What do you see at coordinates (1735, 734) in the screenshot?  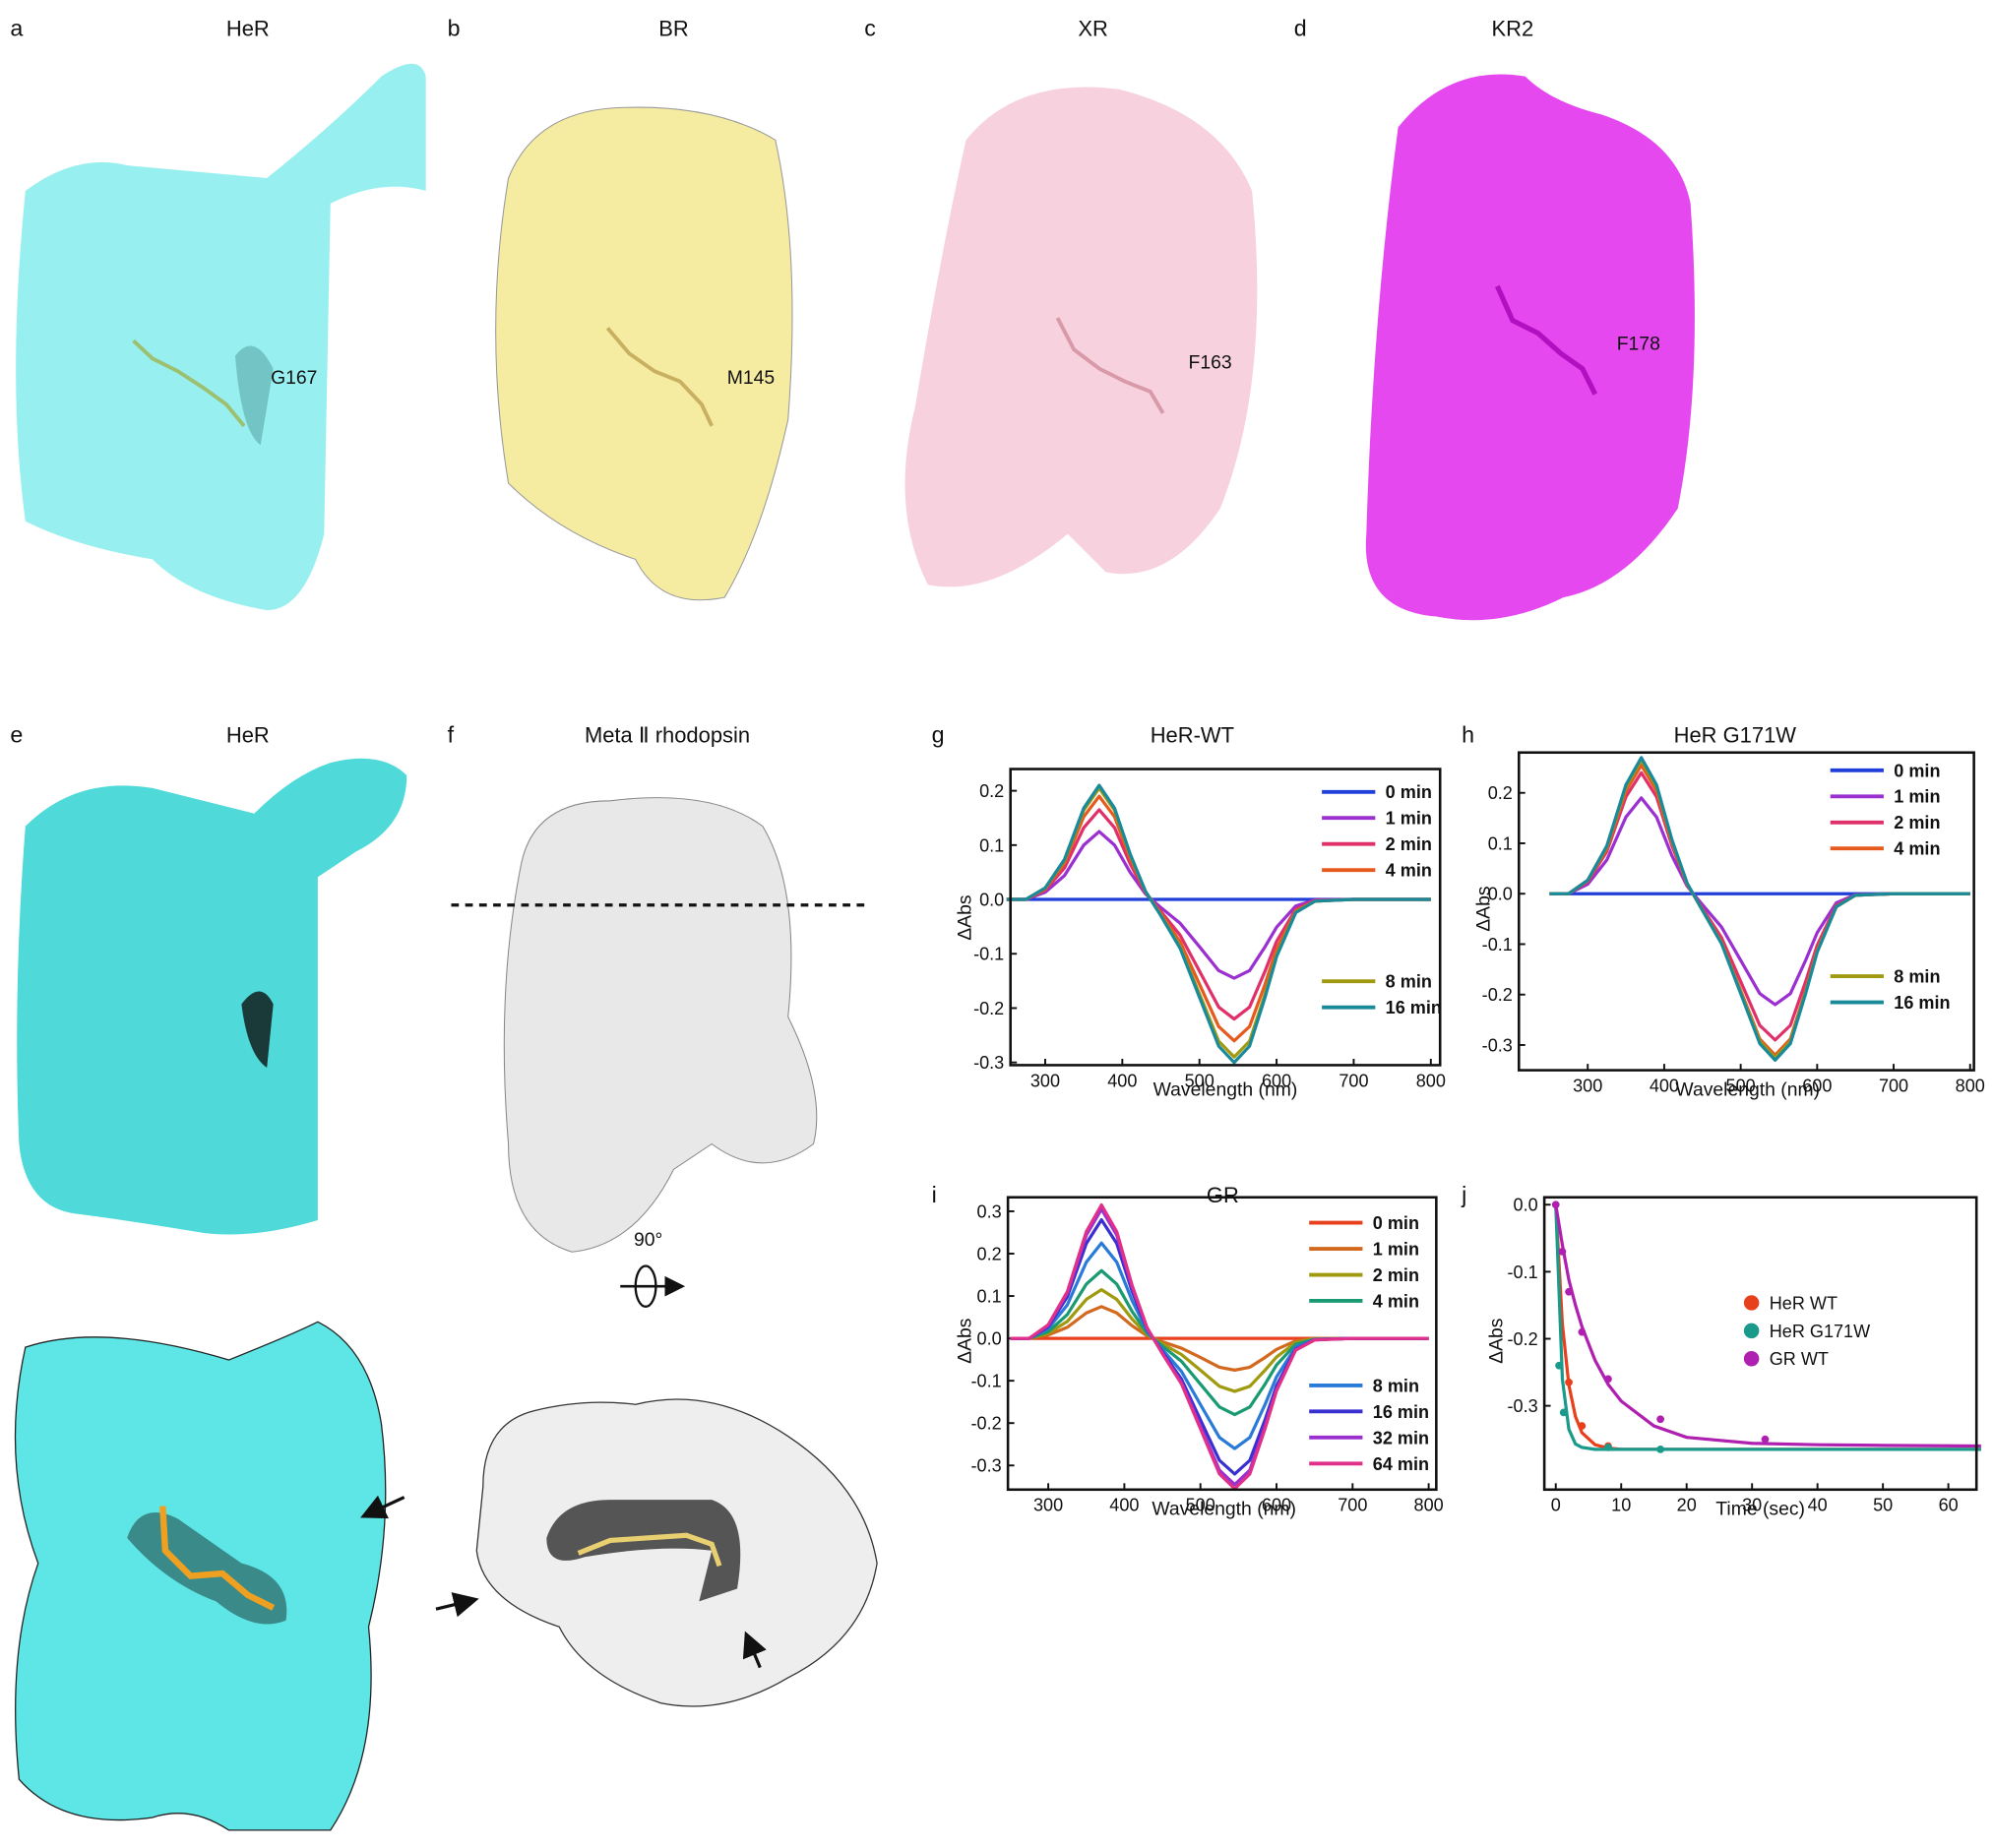 I see `chart-title: HeR G171W` at bounding box center [1735, 734].